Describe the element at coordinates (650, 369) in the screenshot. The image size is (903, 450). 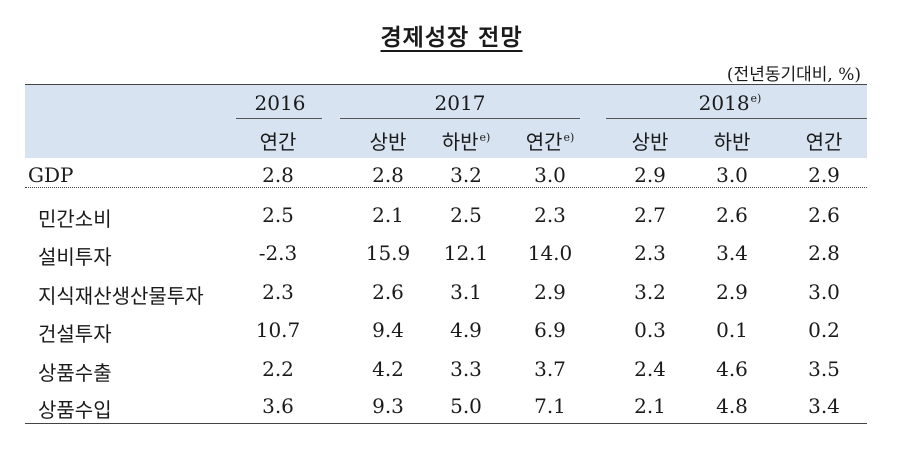
I see `table-cell: 2.4` at that location.